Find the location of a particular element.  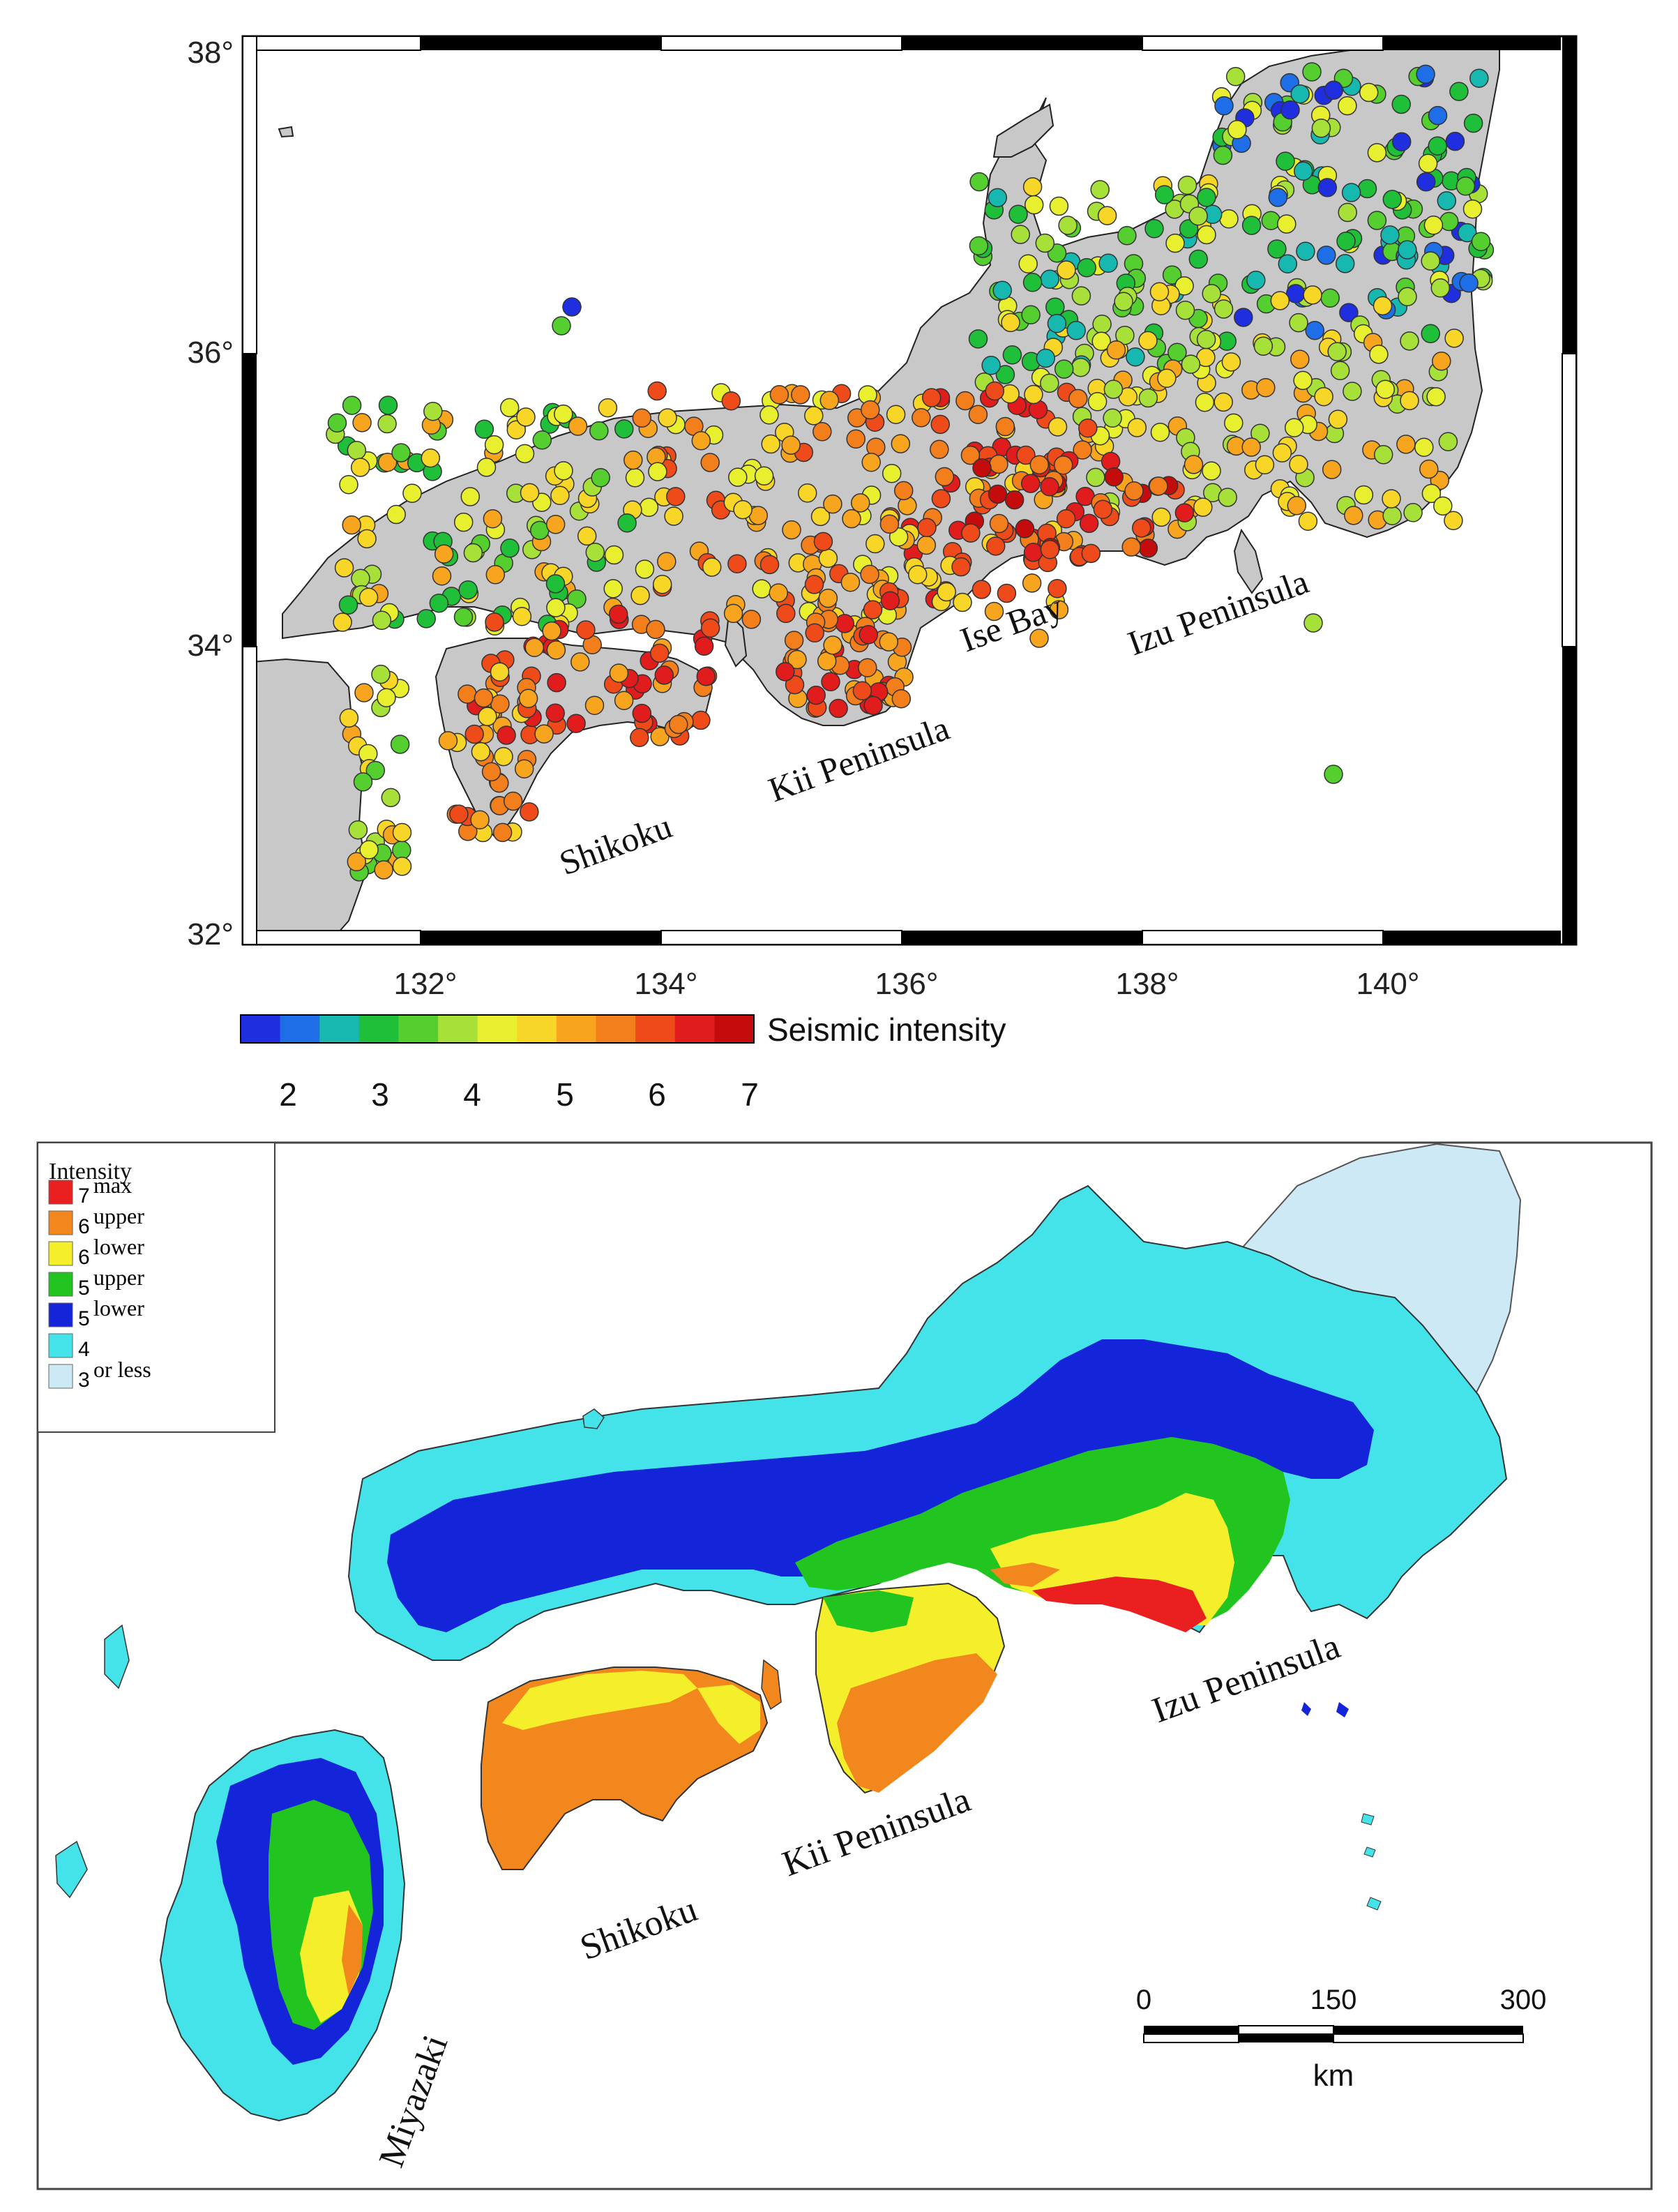

legend-level: 6 is located at coordinates (84, 1226).